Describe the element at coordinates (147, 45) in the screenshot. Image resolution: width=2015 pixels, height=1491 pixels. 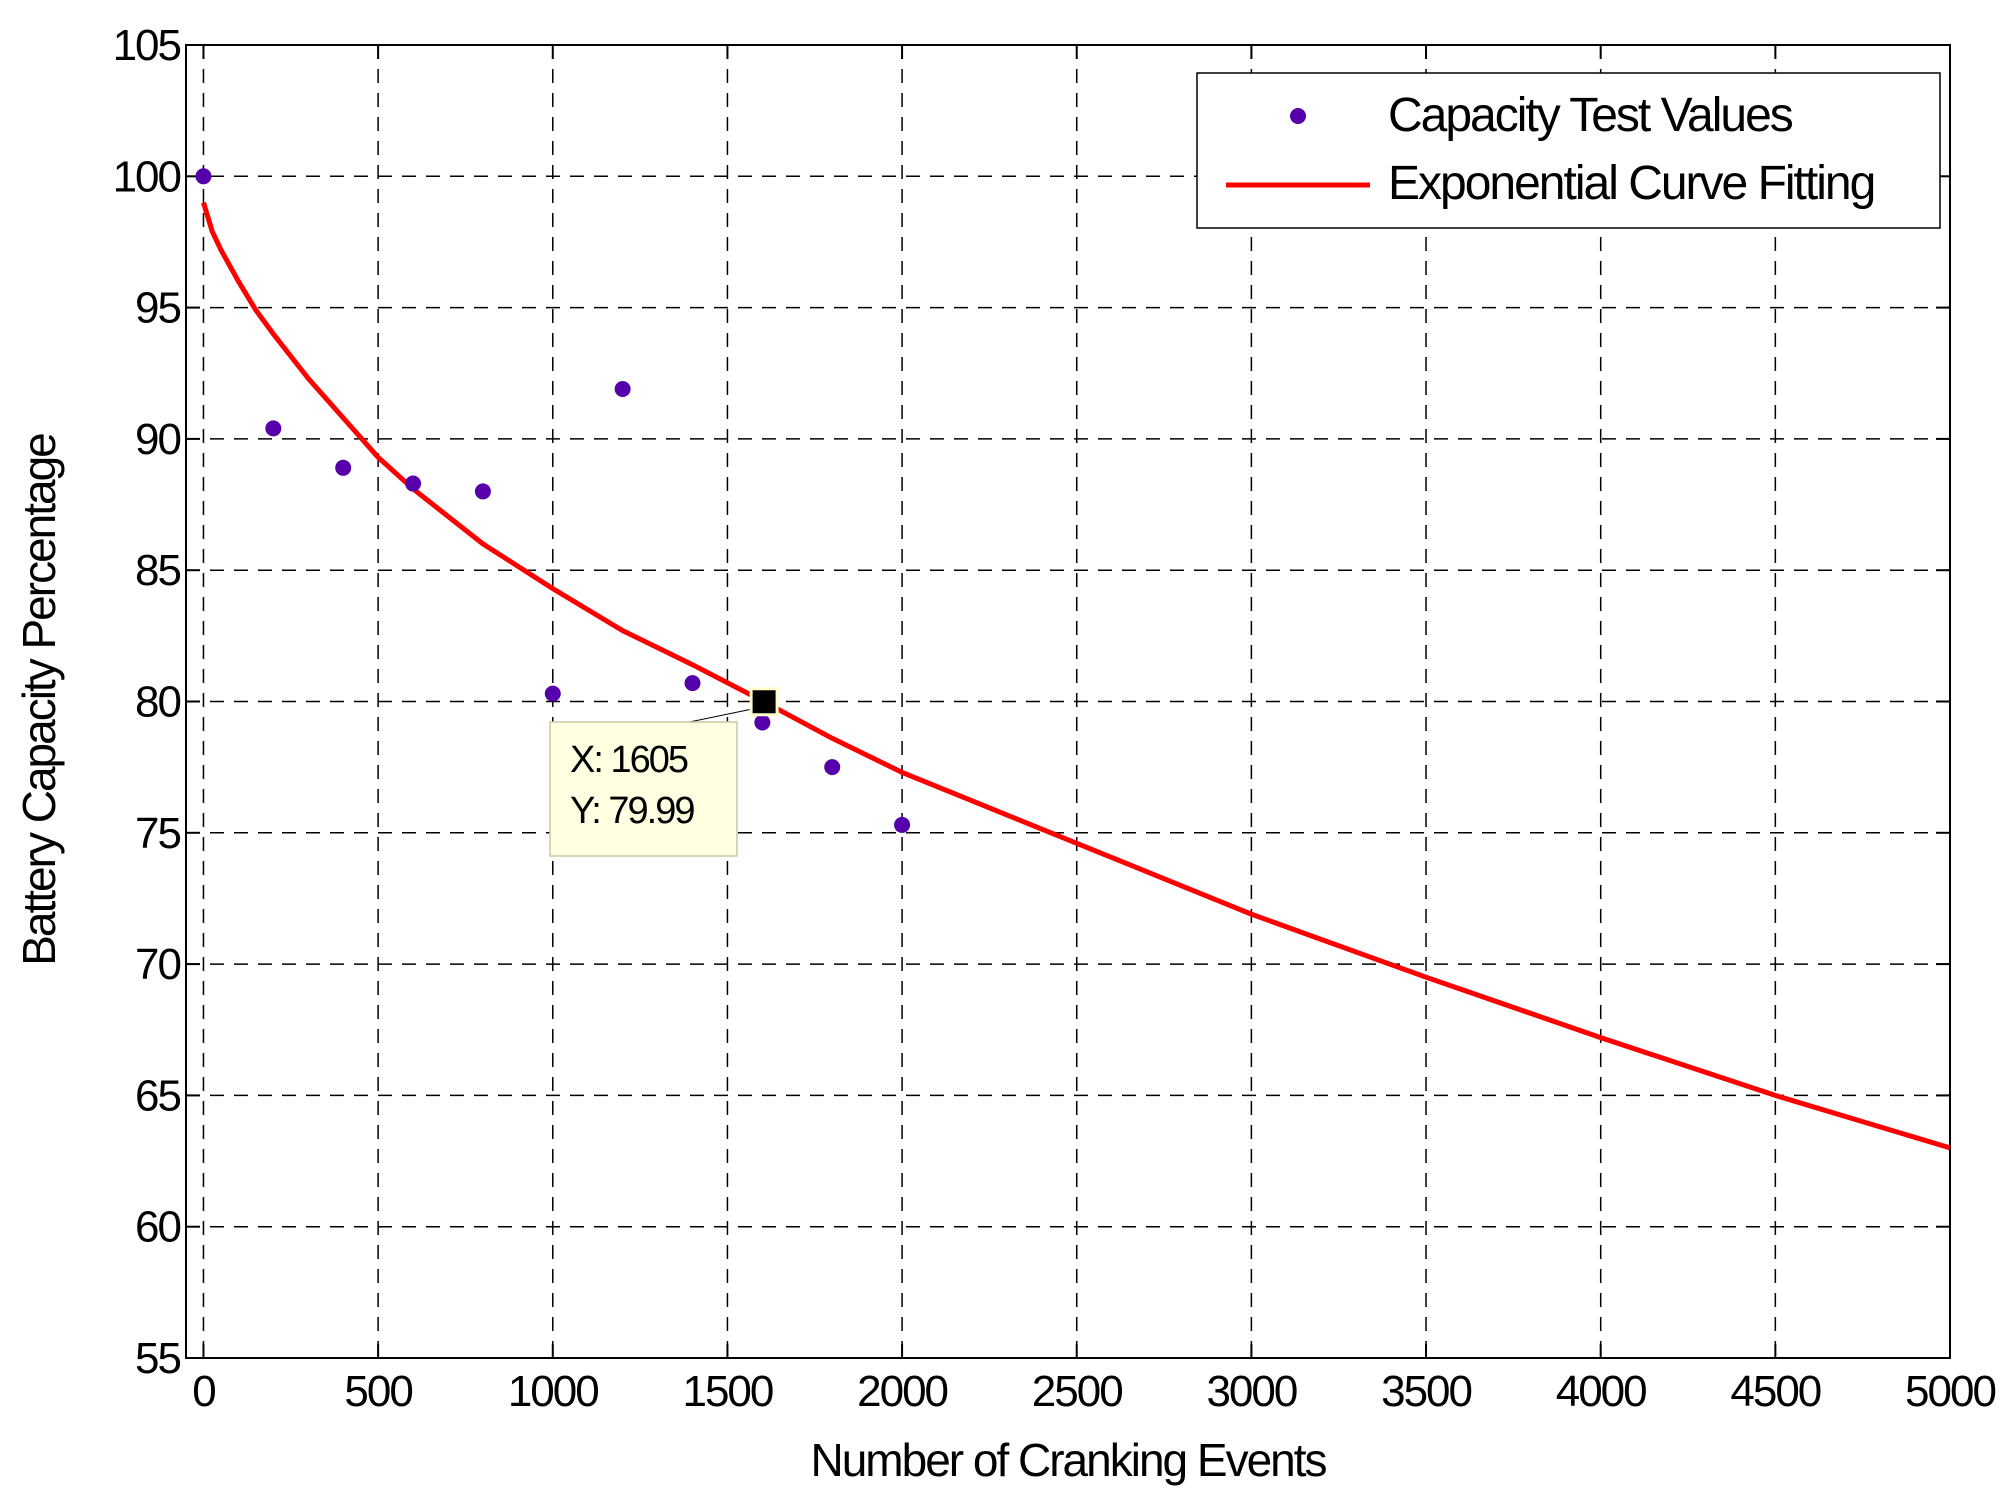
I see `y-tick-label: 105` at that location.